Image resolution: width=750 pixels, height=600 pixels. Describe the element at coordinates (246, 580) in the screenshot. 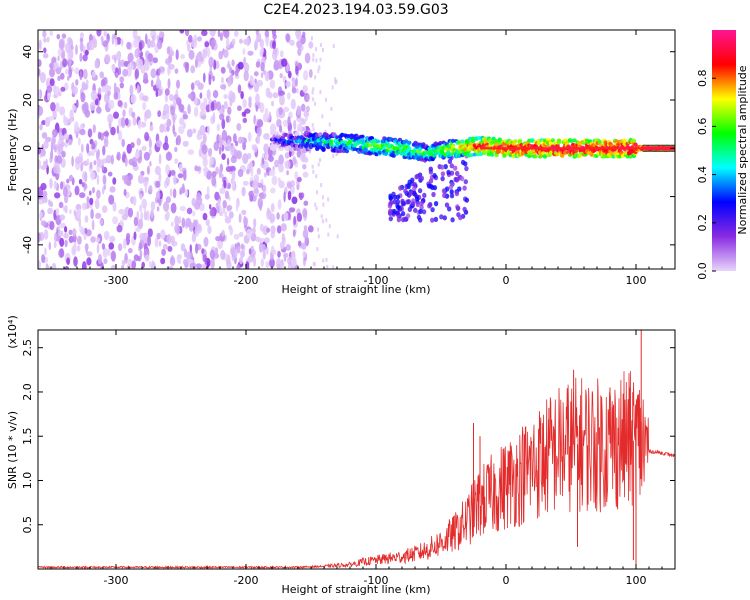

I see `x-tick-label: -200` at that location.